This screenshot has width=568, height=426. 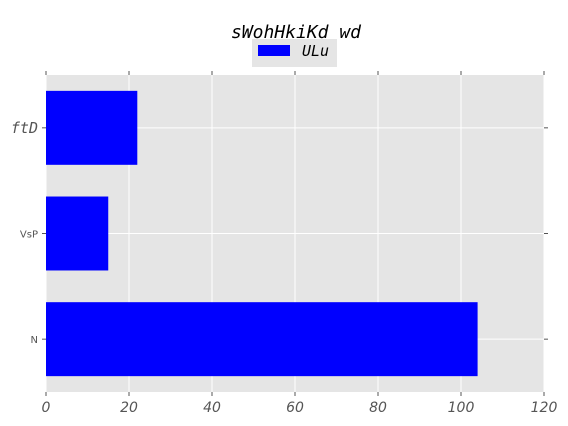 What do you see at coordinates (34, 340) in the screenshot?
I see `y-tick-label: N` at bounding box center [34, 340].